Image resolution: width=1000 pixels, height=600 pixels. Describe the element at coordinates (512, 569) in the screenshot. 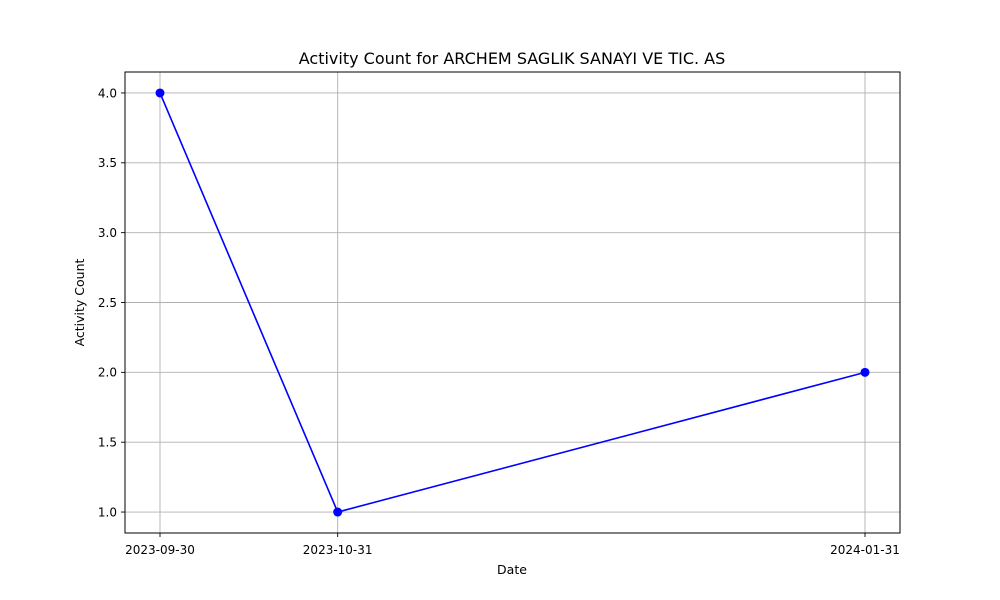

I see `x-axis-title: Date` at that location.